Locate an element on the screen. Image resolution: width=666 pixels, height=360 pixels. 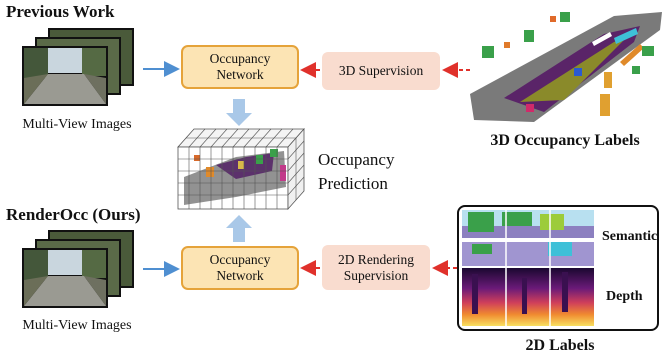
occupancy-network-bottom-label: Occupancy Network is located at coordinates (240, 267).